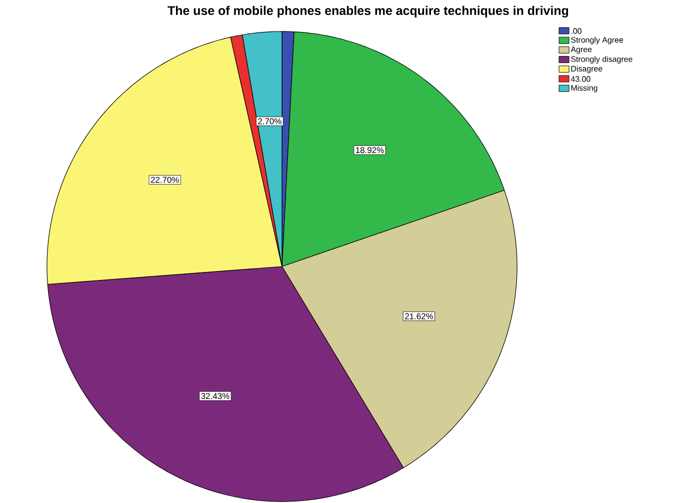  What do you see at coordinates (270, 121) in the screenshot?
I see `data-label: 2.70%` at bounding box center [270, 121].